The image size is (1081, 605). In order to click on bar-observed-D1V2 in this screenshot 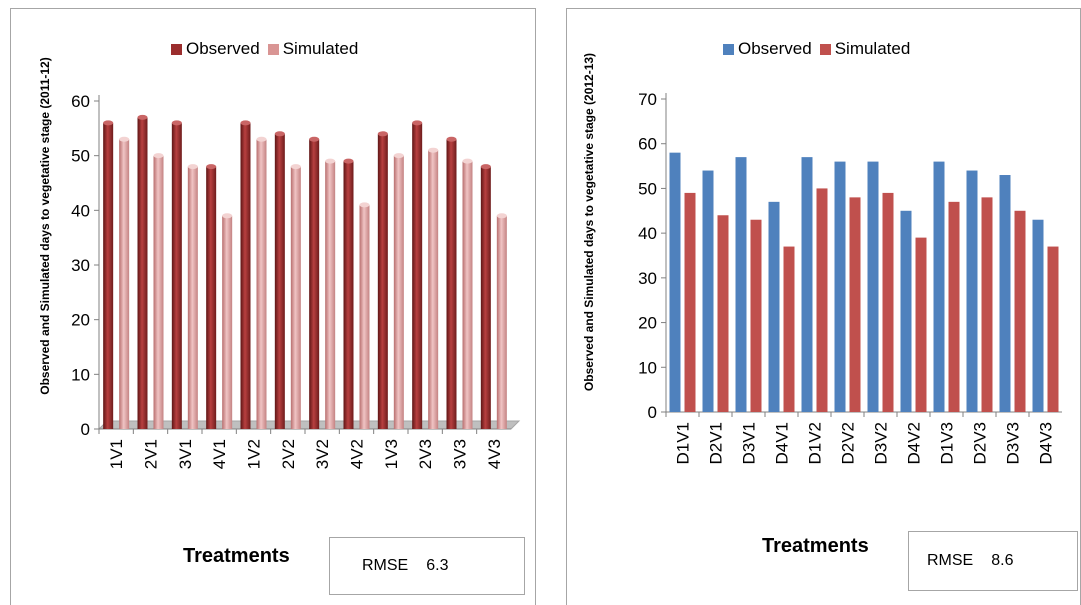, I will do `click(807, 284)`.